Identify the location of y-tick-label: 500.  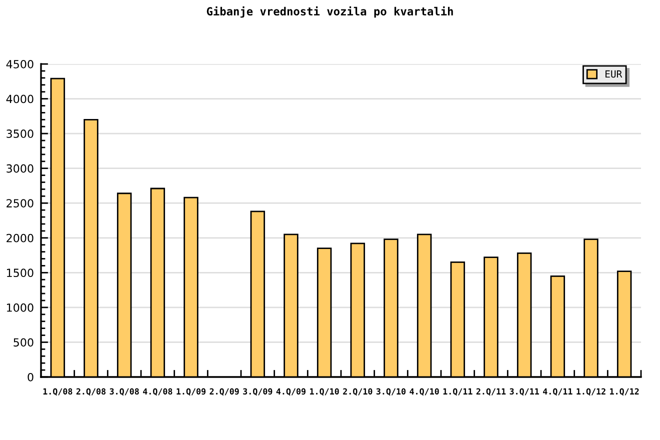
(24, 342).